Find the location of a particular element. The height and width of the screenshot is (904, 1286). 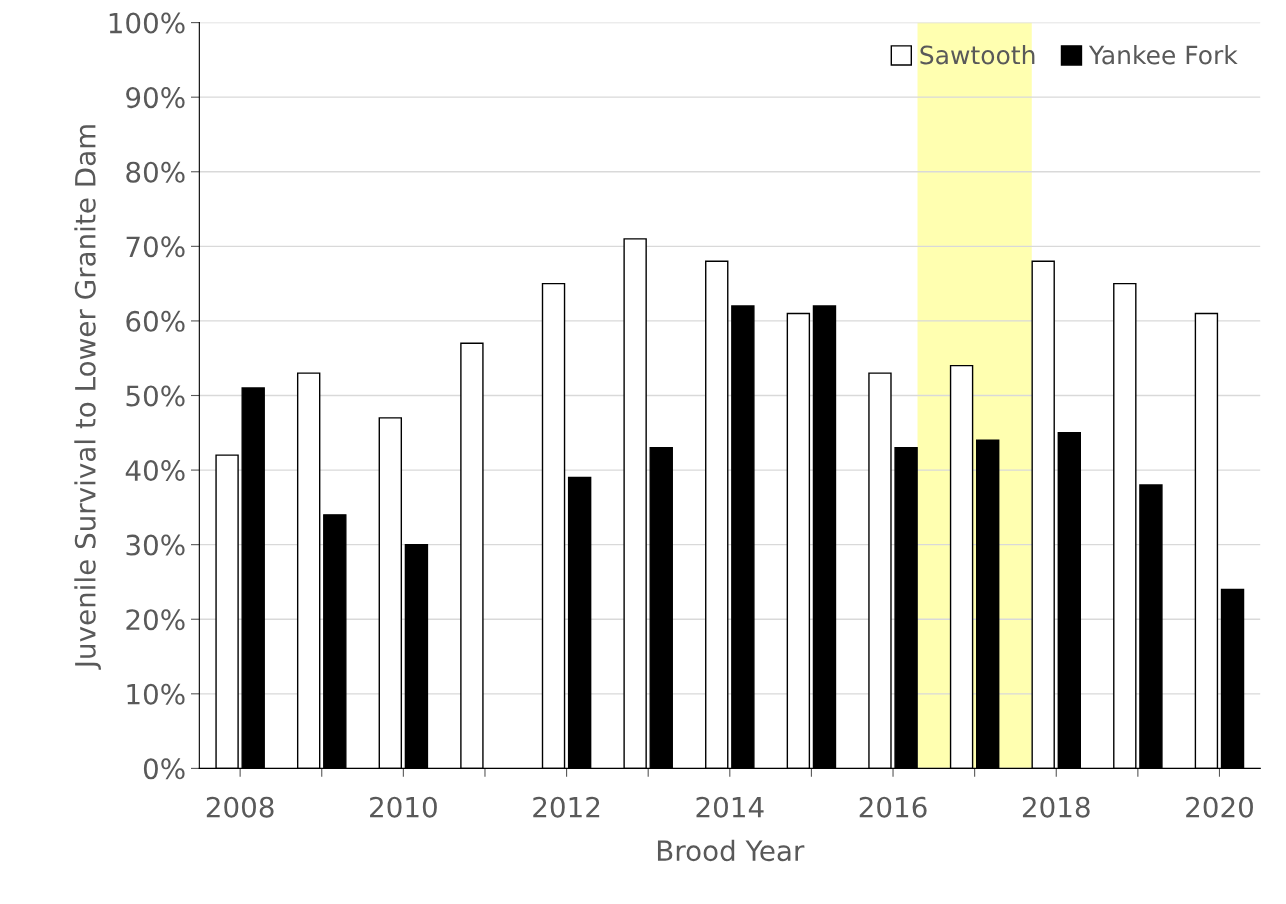

y-tick-label: 90% is located at coordinates (155, 98).